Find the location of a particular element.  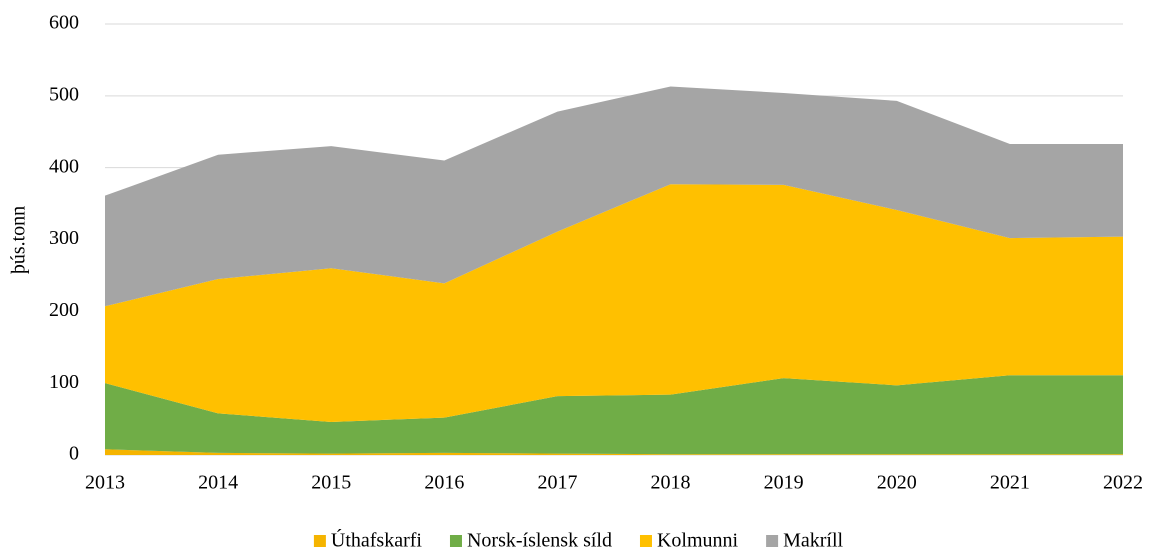

y-tick-label: 100 is located at coordinates (64, 382).